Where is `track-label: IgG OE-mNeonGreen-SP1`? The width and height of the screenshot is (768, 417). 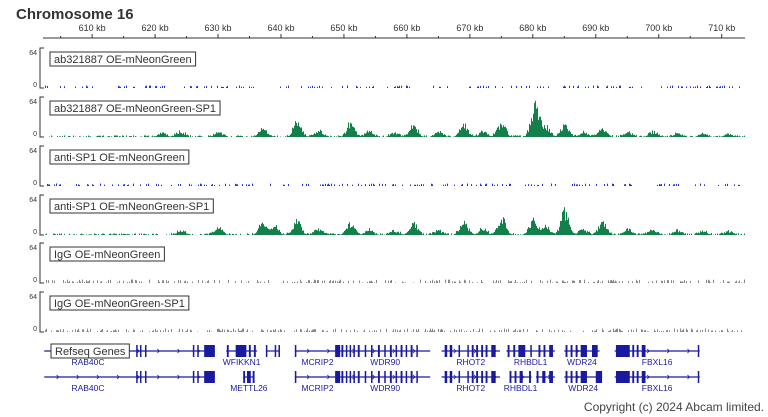 track-label: IgG OE-mNeonGreen-SP1 is located at coordinates (119, 304).